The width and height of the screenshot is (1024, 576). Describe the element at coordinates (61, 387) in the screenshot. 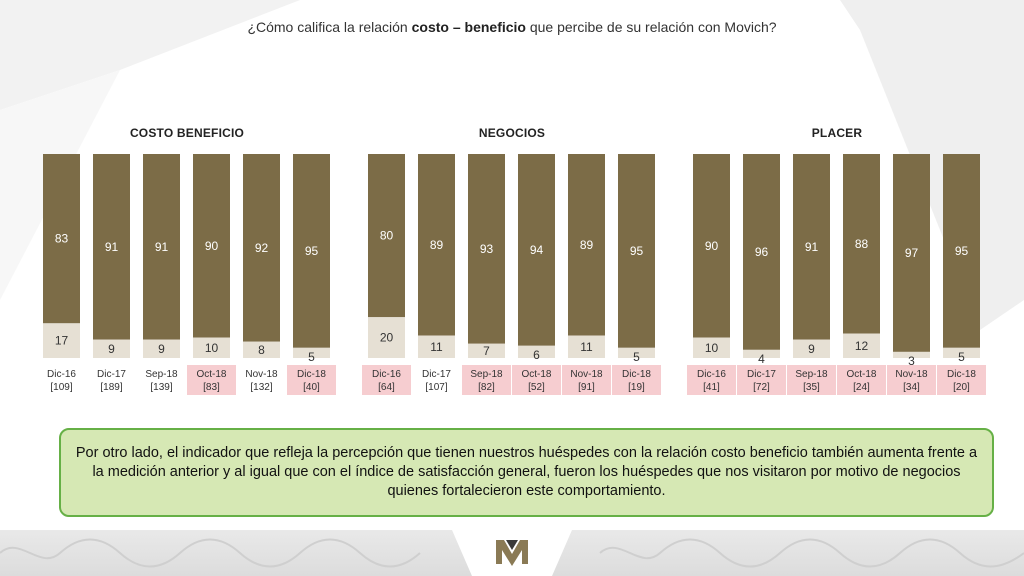

I see `base-size-label: [109]` at that location.